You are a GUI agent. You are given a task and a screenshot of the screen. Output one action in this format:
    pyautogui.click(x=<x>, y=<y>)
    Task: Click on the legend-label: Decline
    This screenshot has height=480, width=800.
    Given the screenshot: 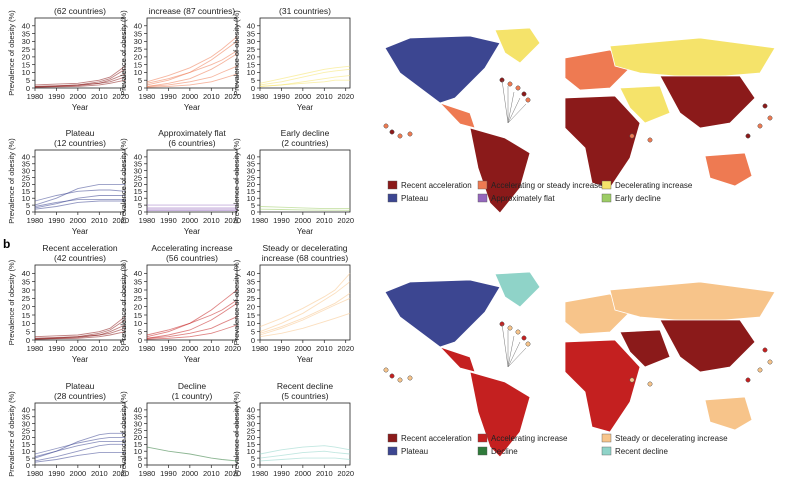 What is the action you would take?
    pyautogui.click(x=504, y=451)
    